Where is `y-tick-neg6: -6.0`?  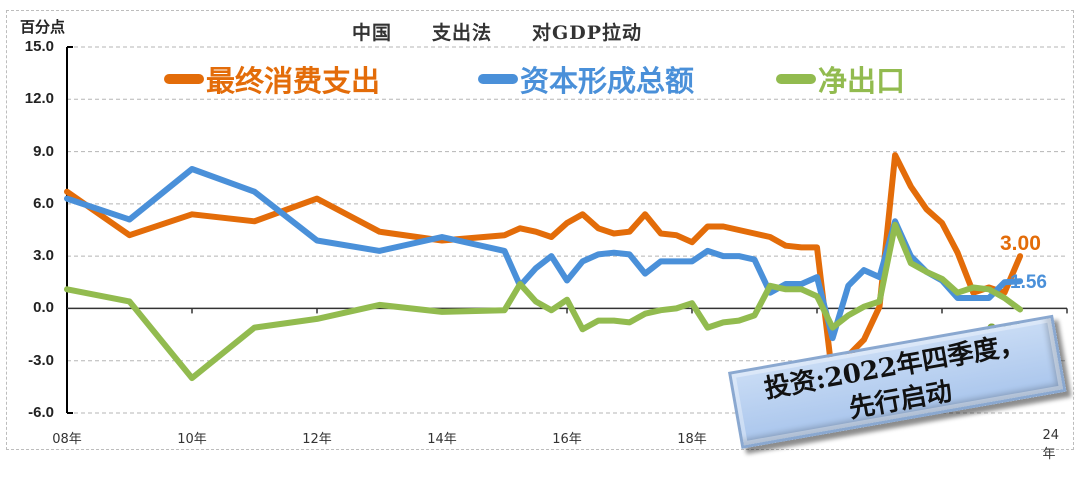 y-tick-neg6: -6.0 is located at coordinates (41, 412).